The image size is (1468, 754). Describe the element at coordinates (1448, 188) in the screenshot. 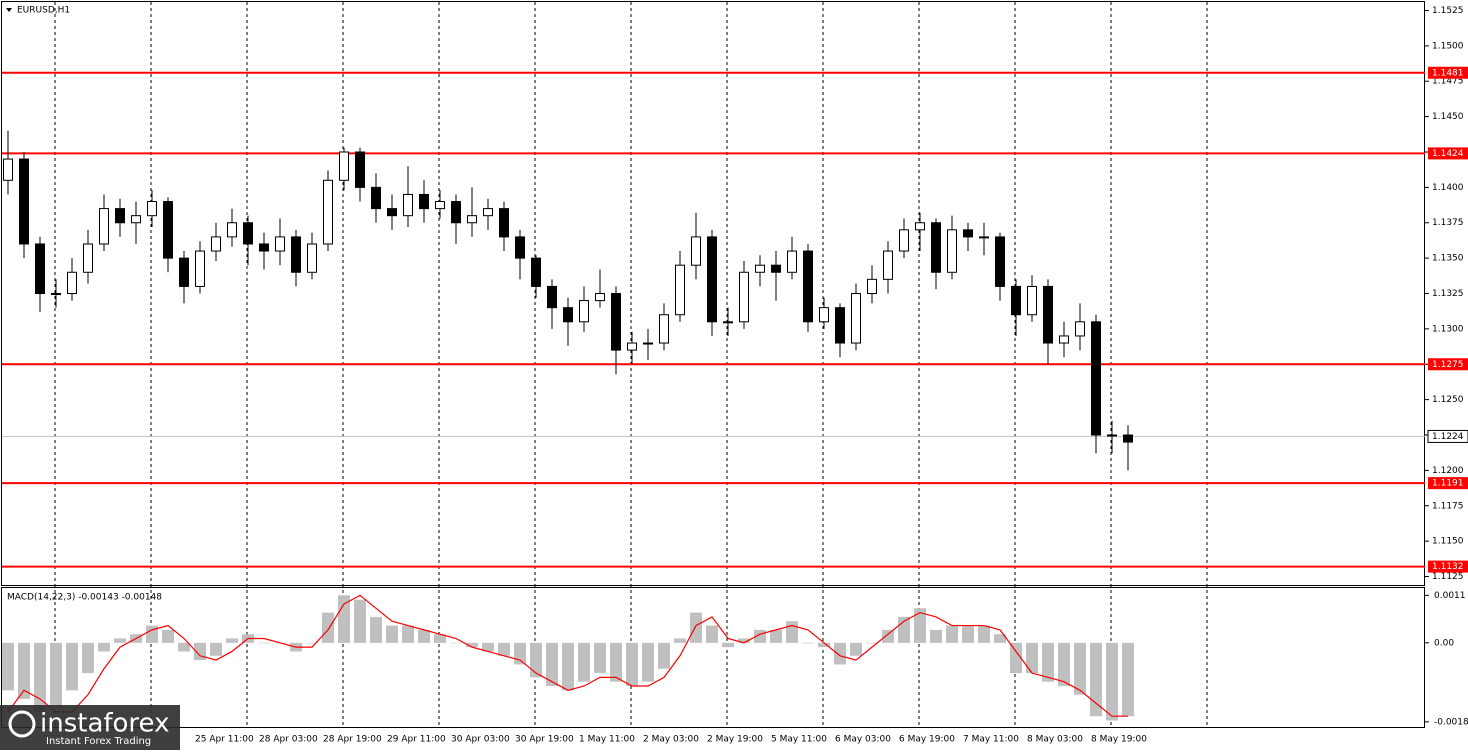

I see `y-tick-label: 1.1400` at that location.